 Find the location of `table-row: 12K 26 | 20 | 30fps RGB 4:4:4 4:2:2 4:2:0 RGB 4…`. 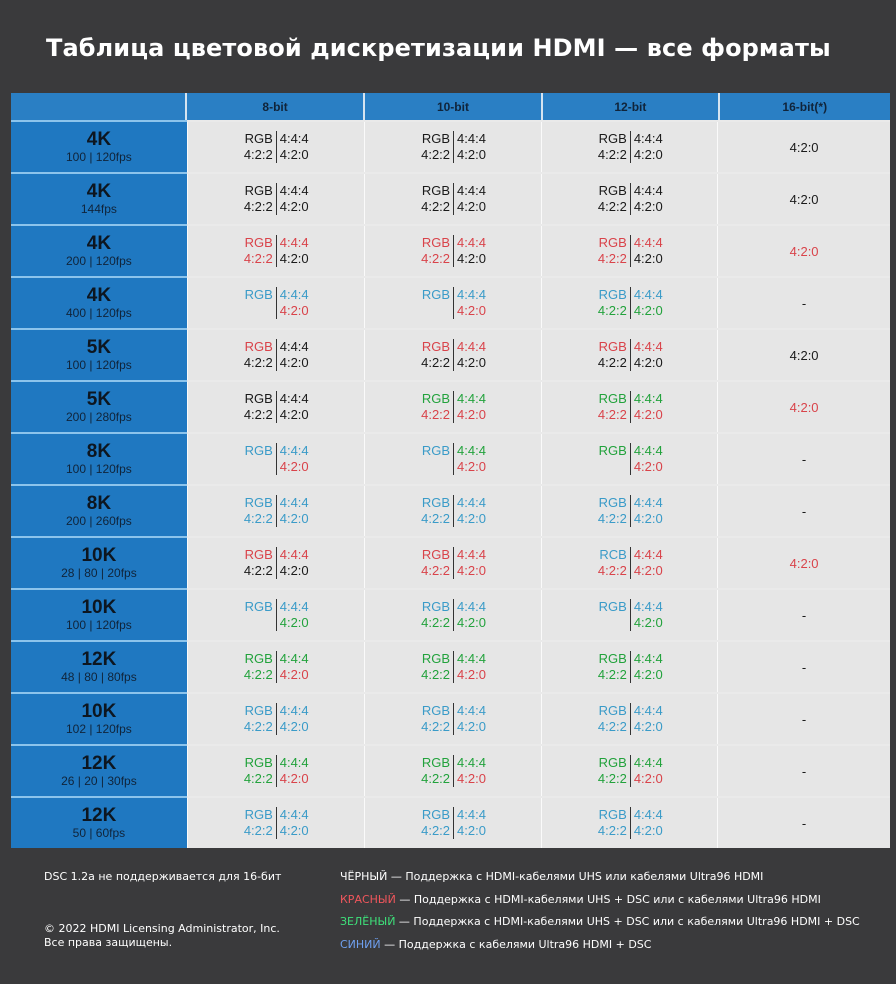

table-row: 12K 26 | 20 | 30fps RGB 4:4:4 4:2:2 4:2:0 RGB 4… is located at coordinates (450, 770).